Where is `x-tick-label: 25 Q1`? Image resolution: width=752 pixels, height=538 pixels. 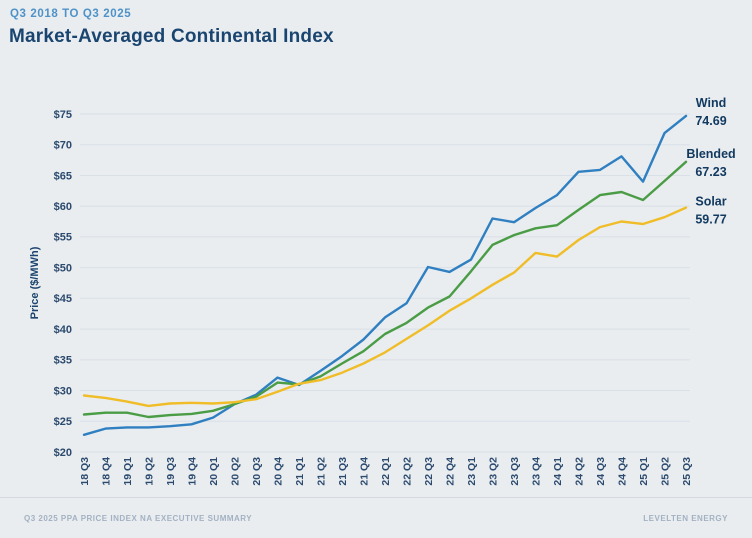 x-tick-label: 25 Q1 is located at coordinates (644, 471).